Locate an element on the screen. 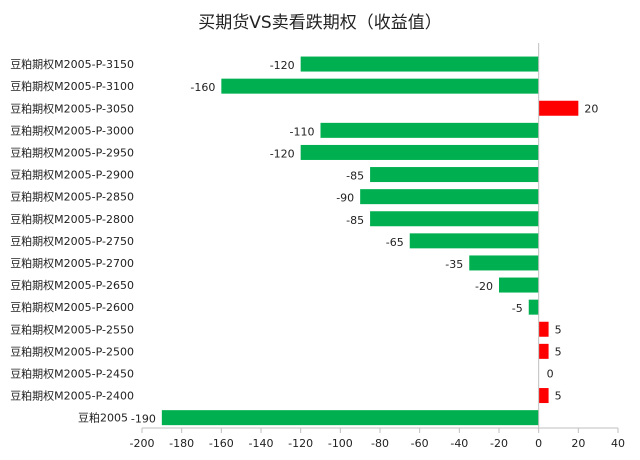 The width and height of the screenshot is (640, 460). x-tick-label: -200 is located at coordinates (142, 443).